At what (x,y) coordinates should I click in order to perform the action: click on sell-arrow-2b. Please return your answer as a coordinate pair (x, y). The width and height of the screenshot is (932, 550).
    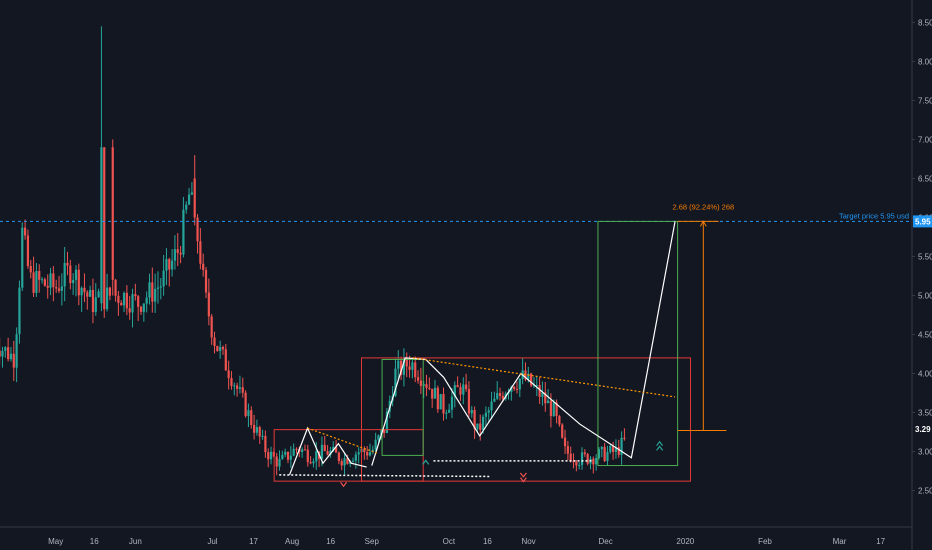
    Looking at the image, I should click on (523, 480).